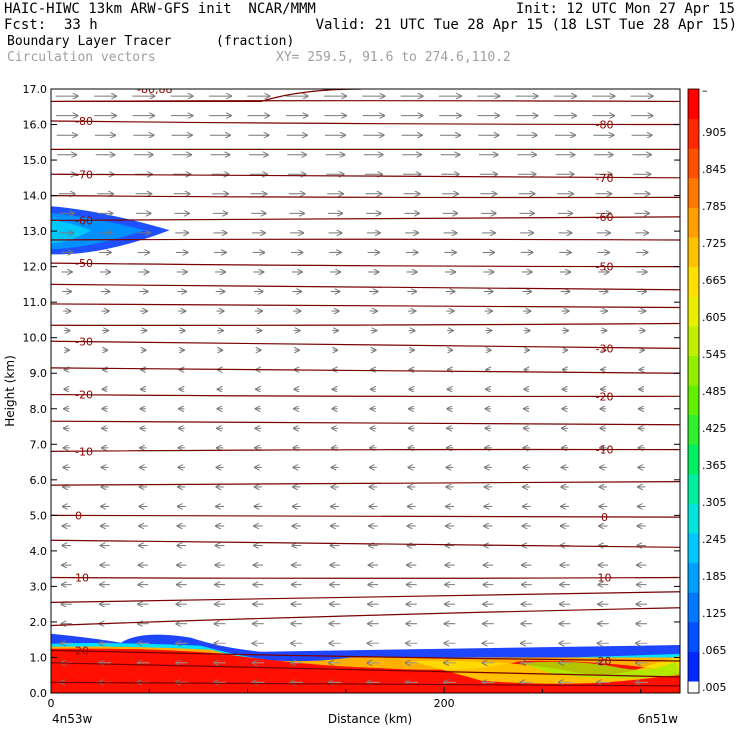  Describe the element at coordinates (714, 428) in the screenshot. I see `colorbar-tick-label: .425` at that location.